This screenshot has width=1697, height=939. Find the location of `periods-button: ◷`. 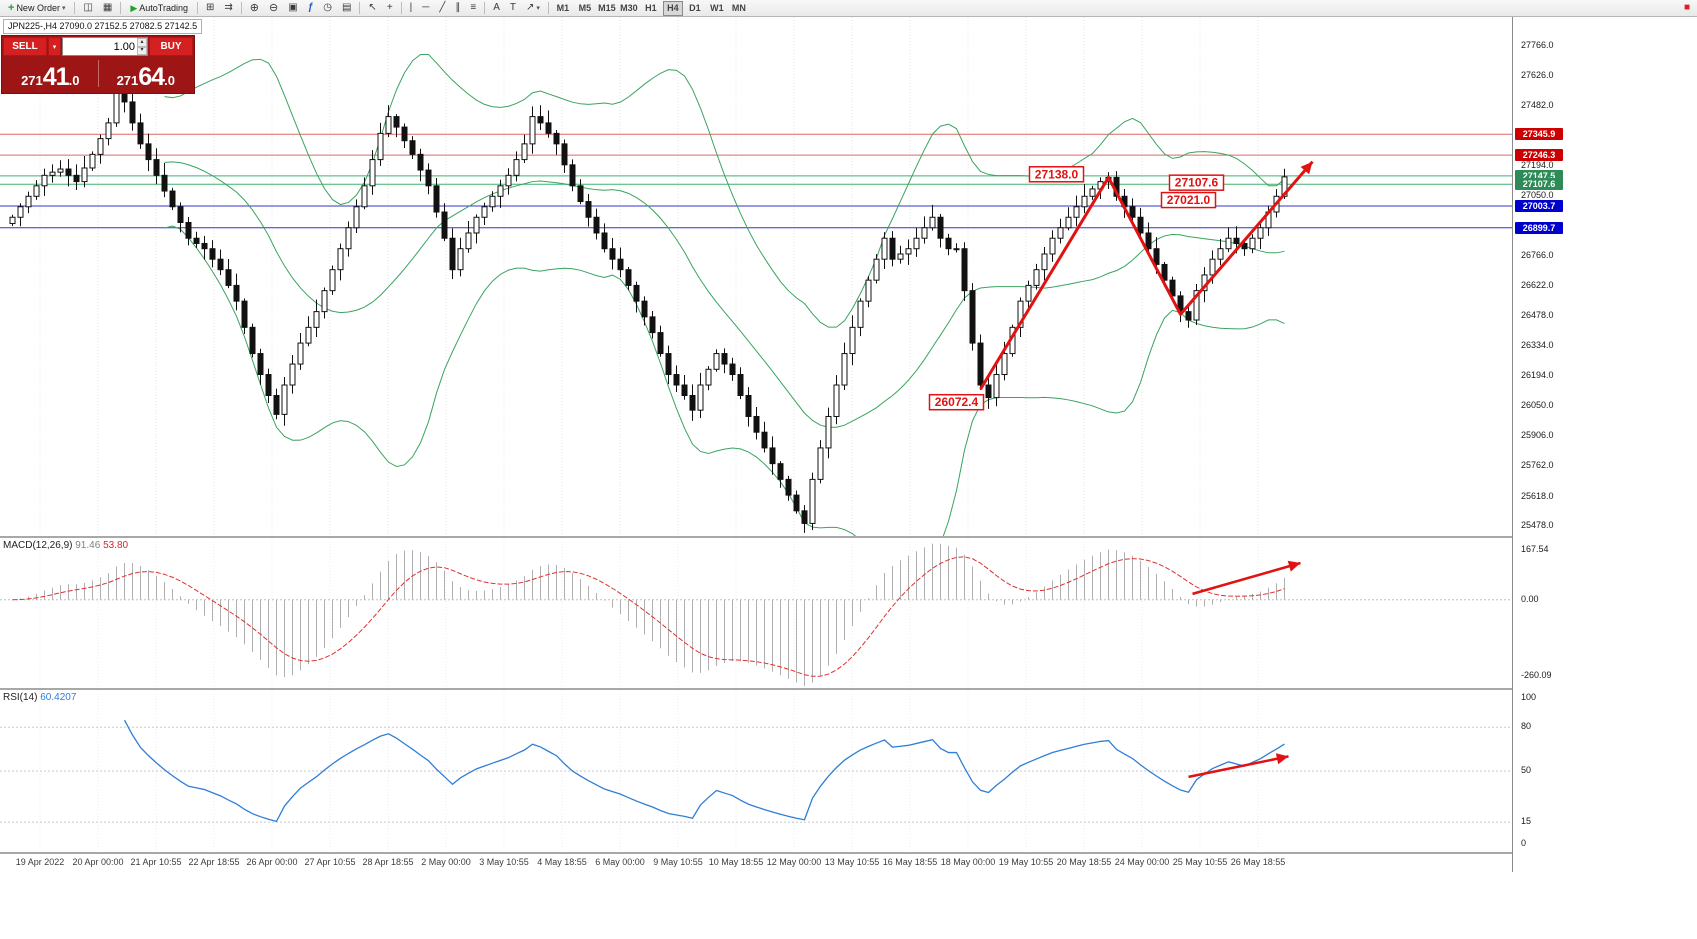

periods-button: ◷ is located at coordinates (327, 8).